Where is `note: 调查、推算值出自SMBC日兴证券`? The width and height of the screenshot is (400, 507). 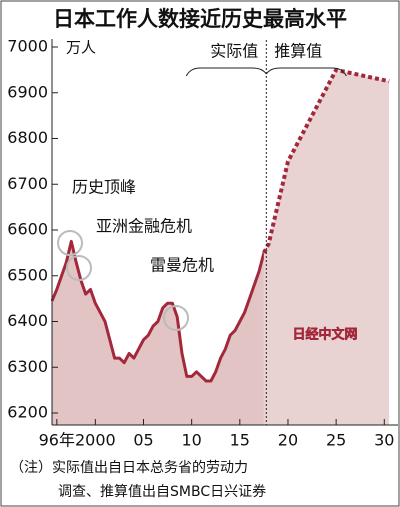
note: 调查、推算值出自SMBC日兴证券 is located at coordinates (162, 492).